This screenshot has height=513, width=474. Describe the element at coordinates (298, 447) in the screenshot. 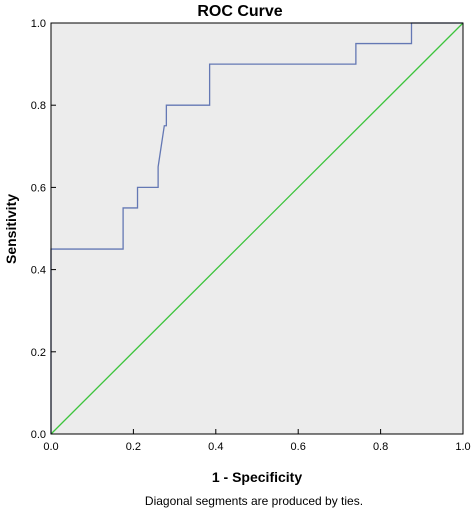

I see `x-tick-label: 0.6` at that location.